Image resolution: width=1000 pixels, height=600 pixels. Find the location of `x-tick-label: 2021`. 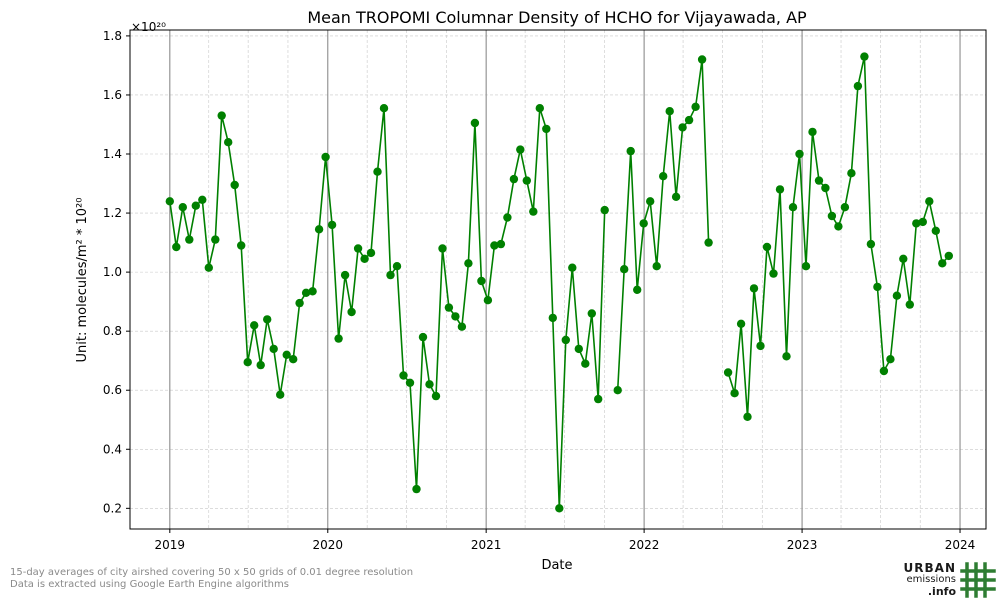

x-tick-label: 2021 is located at coordinates (486, 545).